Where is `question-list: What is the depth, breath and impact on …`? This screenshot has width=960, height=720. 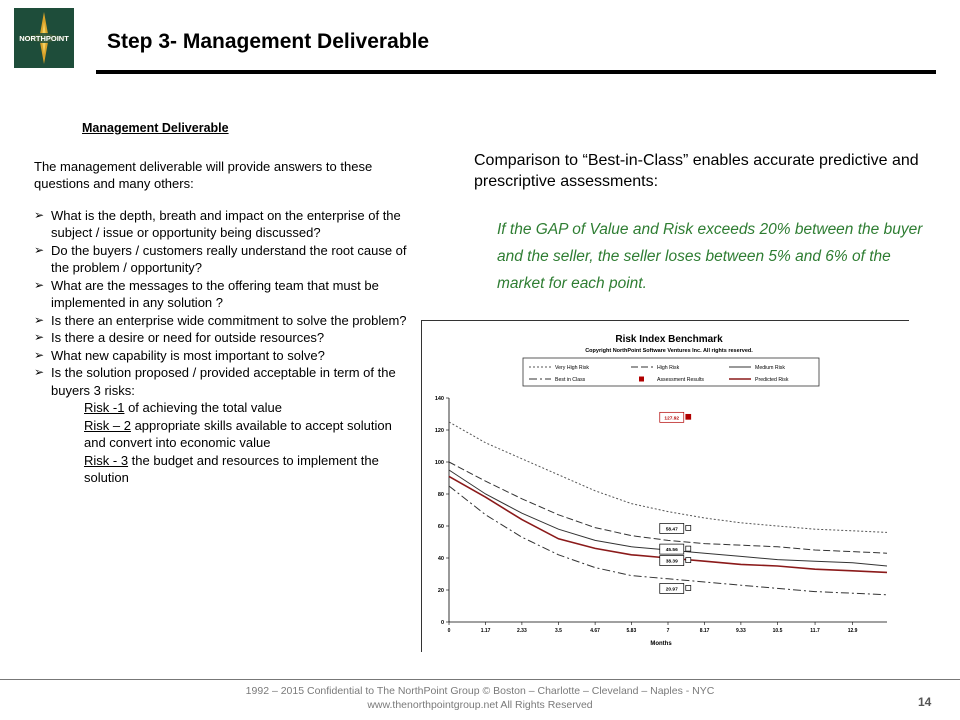
question-list: What is the depth, breath and impact on … is located at coordinates (221, 303).